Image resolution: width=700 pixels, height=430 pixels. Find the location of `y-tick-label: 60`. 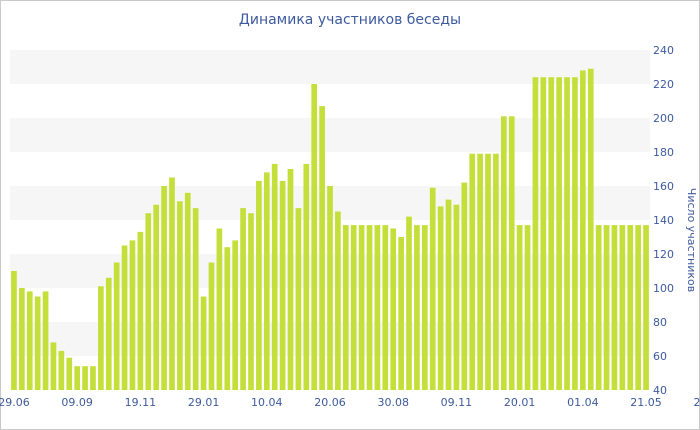

y-tick-label: 60 is located at coordinates (660, 356).